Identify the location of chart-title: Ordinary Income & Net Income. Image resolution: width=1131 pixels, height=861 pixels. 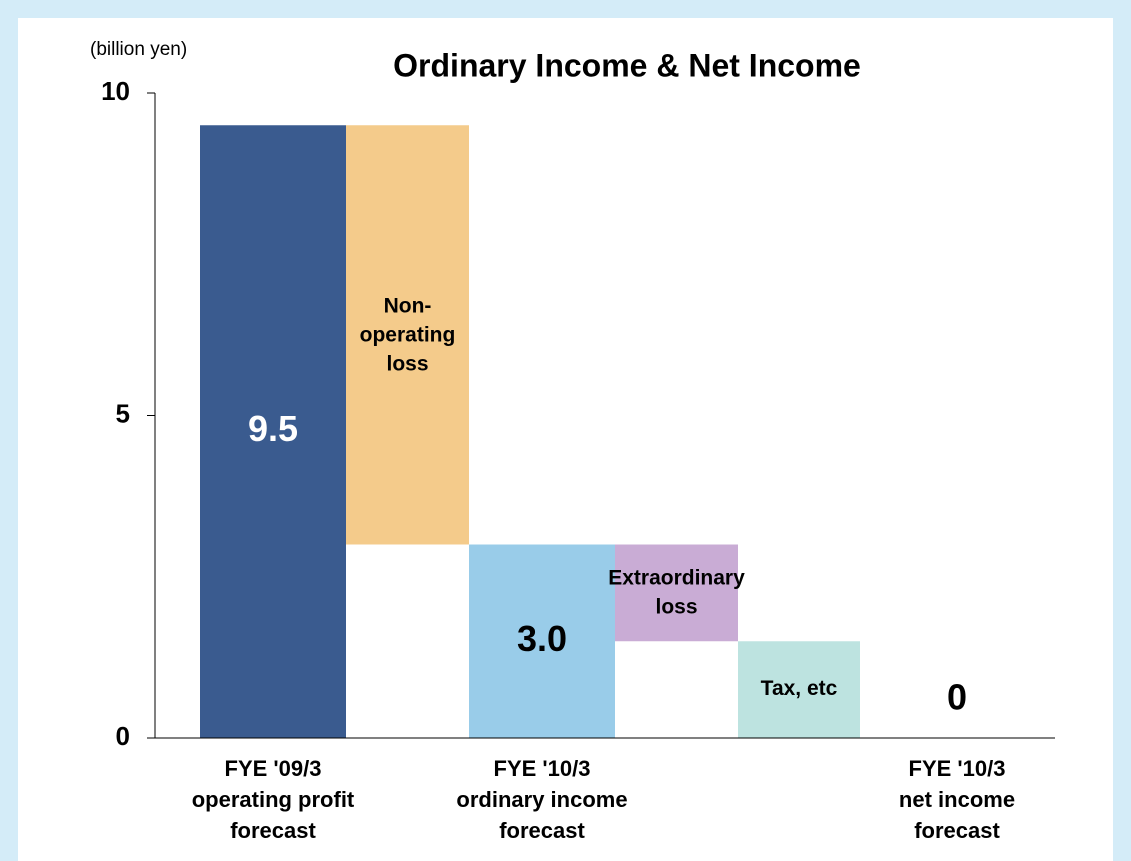
(627, 65).